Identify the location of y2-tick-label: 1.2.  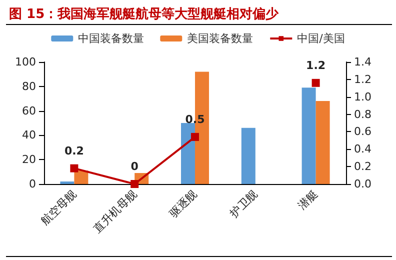
(363, 79).